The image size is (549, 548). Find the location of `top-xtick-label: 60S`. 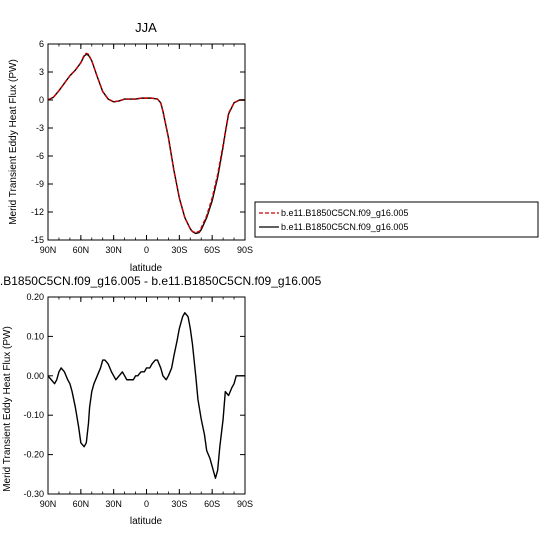

top-xtick-label: 60S is located at coordinates (212, 250).